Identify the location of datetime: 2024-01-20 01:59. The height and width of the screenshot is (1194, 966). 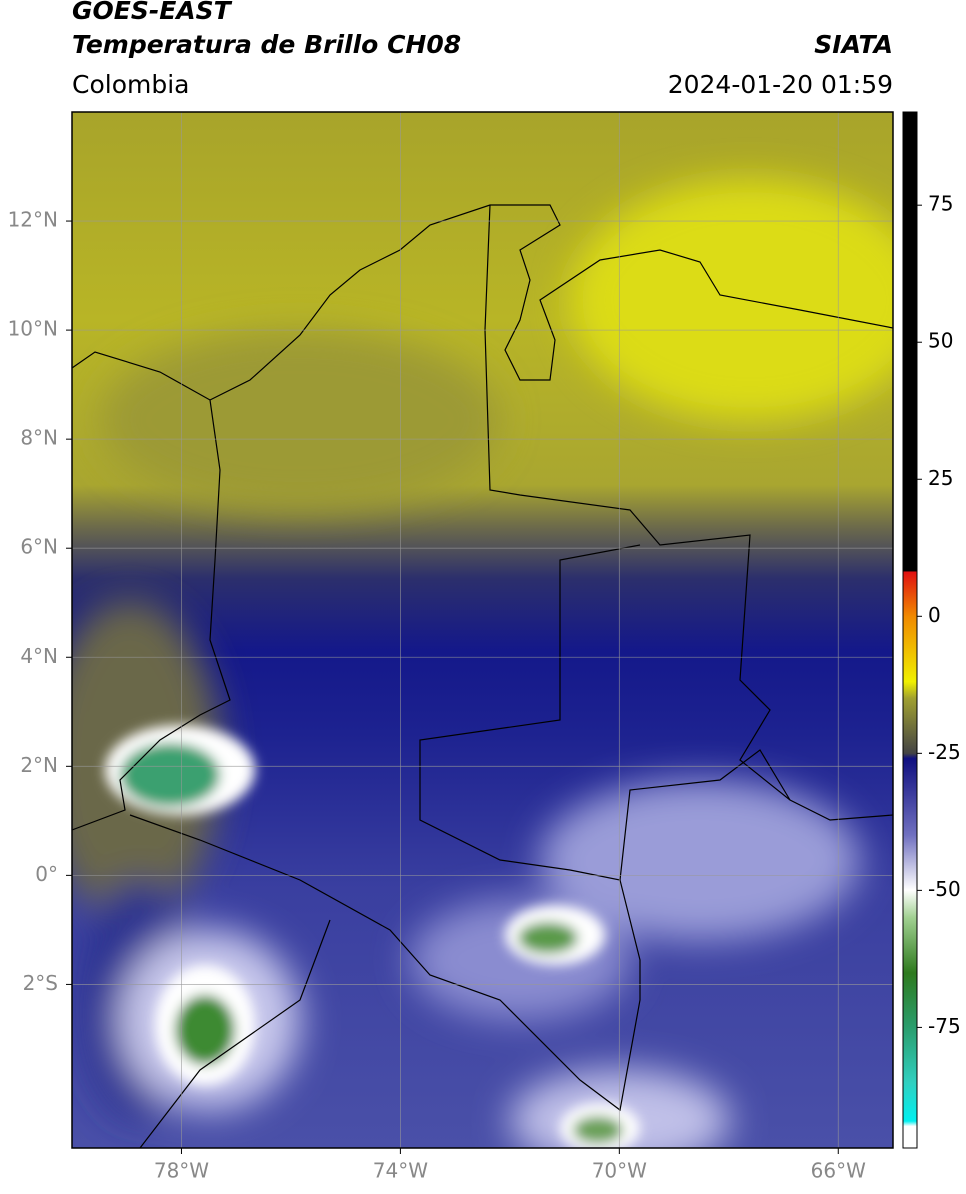
(780, 84).